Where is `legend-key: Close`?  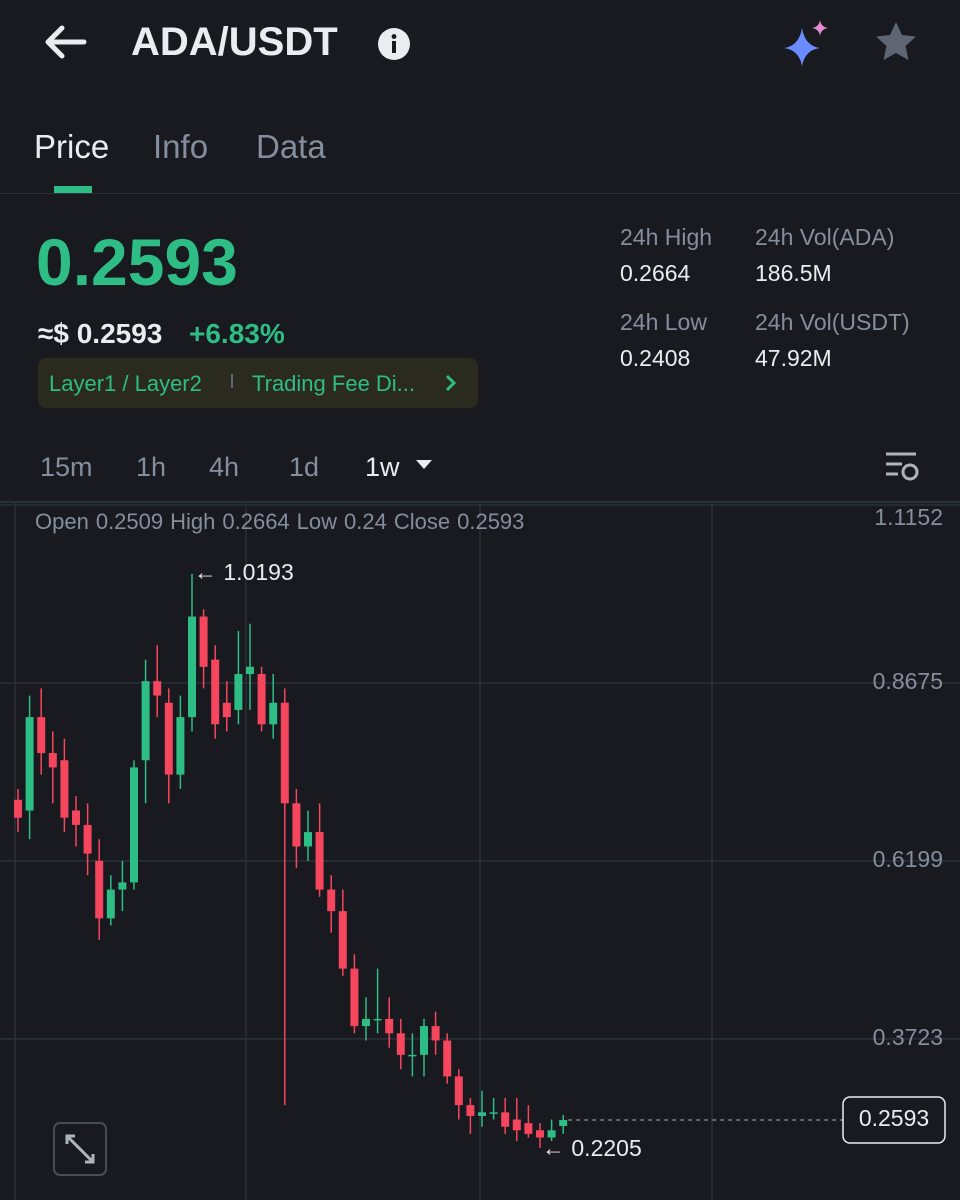 legend-key: Close is located at coordinates (422, 521).